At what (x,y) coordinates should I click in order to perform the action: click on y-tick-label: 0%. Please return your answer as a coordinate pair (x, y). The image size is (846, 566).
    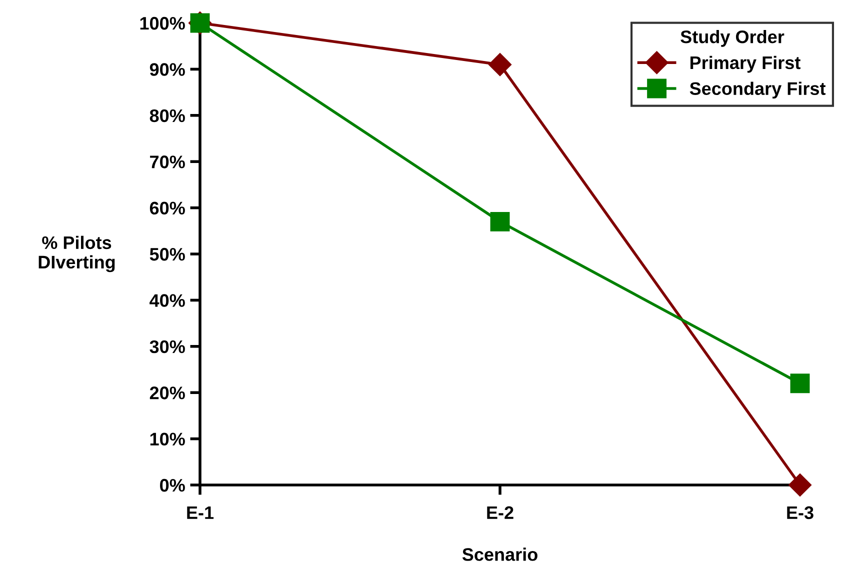
    Looking at the image, I should click on (172, 485).